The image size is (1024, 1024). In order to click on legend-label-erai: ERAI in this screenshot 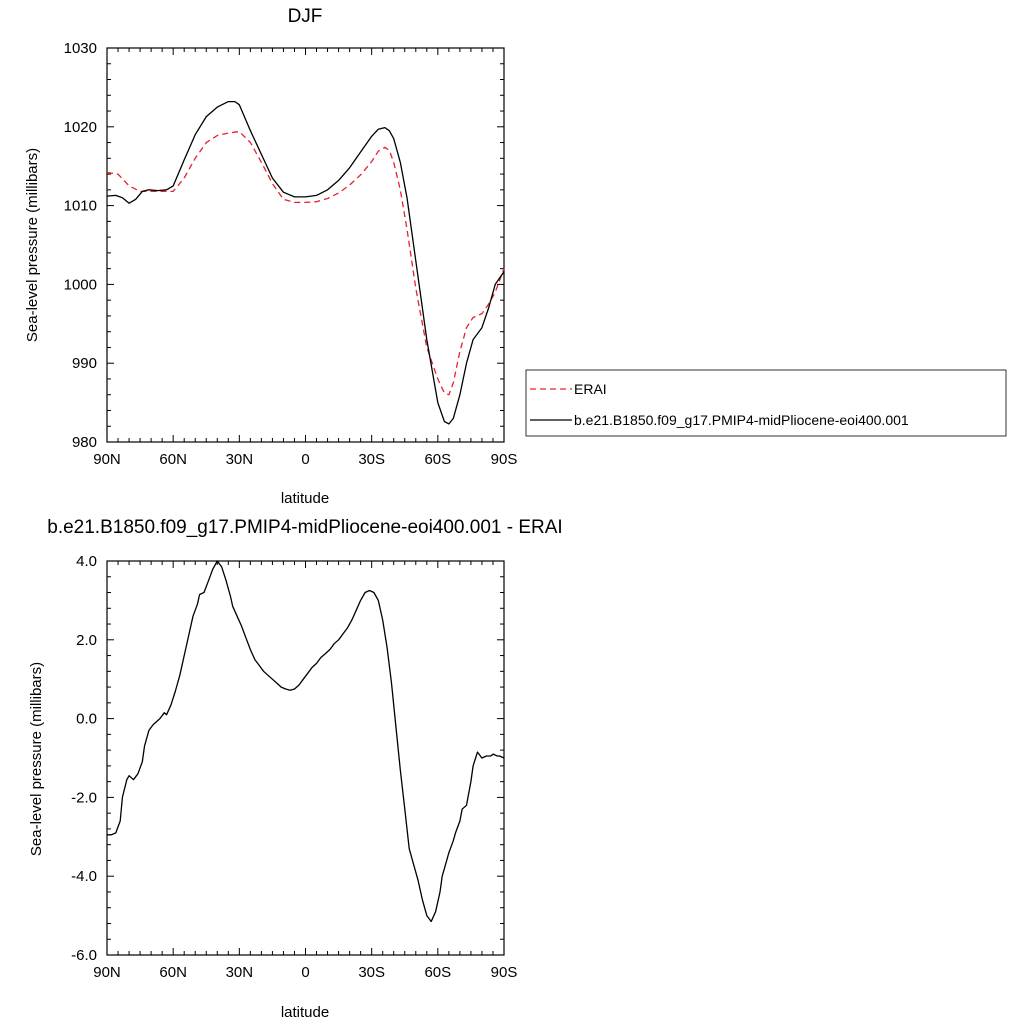, I will do `click(590, 389)`.